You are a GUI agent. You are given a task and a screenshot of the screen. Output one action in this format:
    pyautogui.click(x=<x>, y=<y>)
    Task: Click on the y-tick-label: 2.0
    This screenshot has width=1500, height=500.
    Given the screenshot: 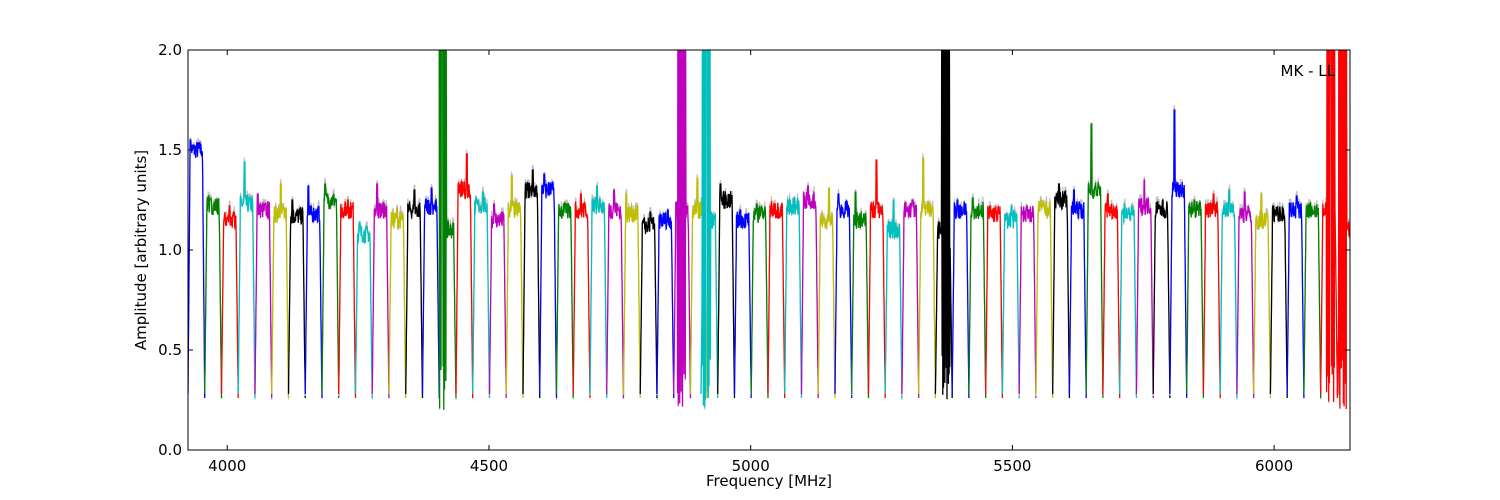 What is the action you would take?
    pyautogui.click(x=170, y=50)
    